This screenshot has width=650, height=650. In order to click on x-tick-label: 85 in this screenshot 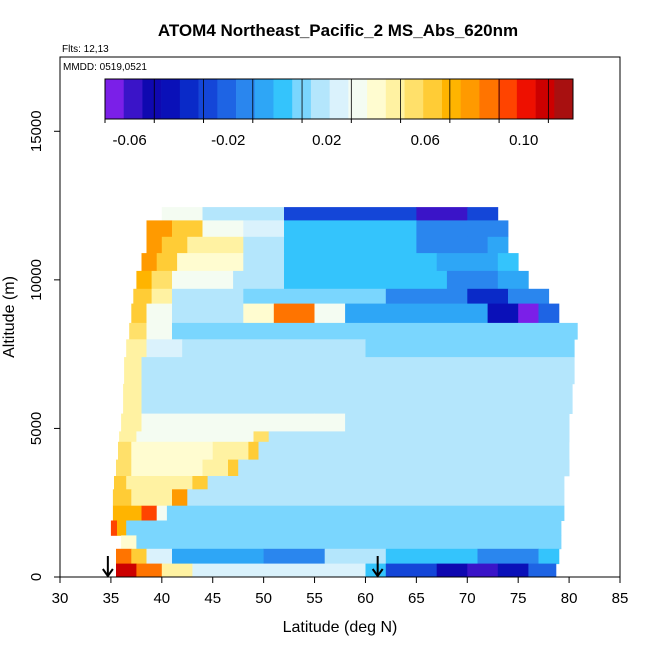, I will do `click(620, 598)`.